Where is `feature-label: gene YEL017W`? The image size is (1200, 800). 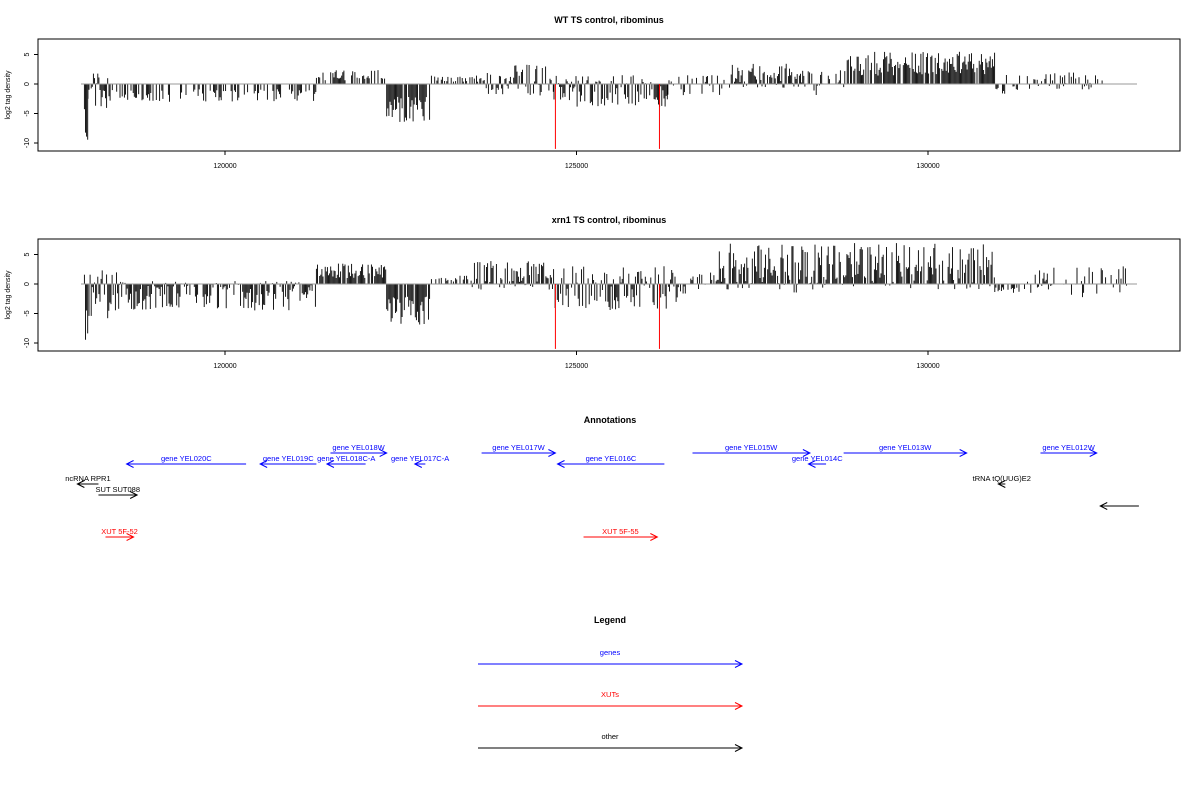
feature-label: gene YEL017W is located at coordinates (518, 447).